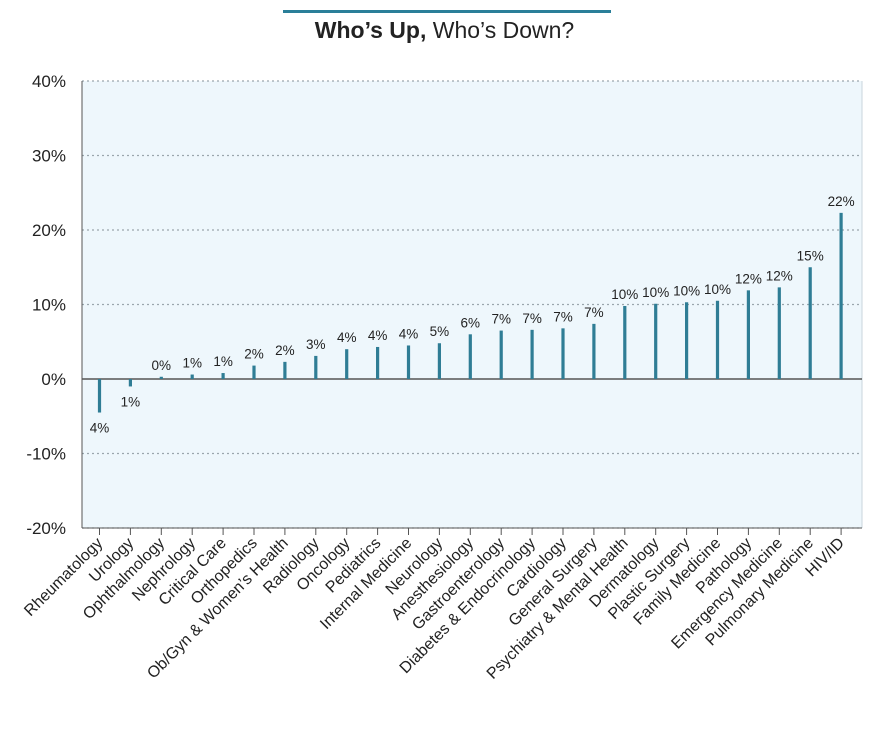  What do you see at coordinates (440, 331) in the screenshot?
I see `data-label: 5%` at bounding box center [440, 331].